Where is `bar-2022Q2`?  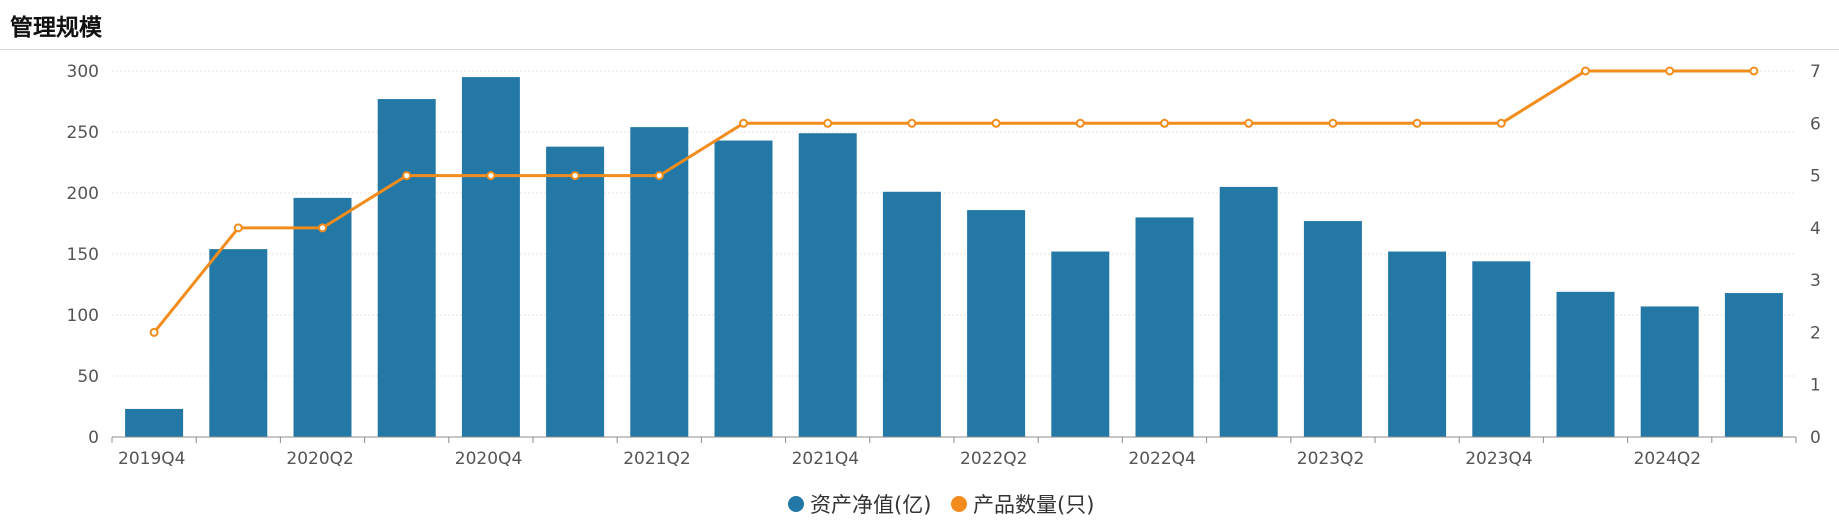
bar-2022Q2 is located at coordinates (996, 323).